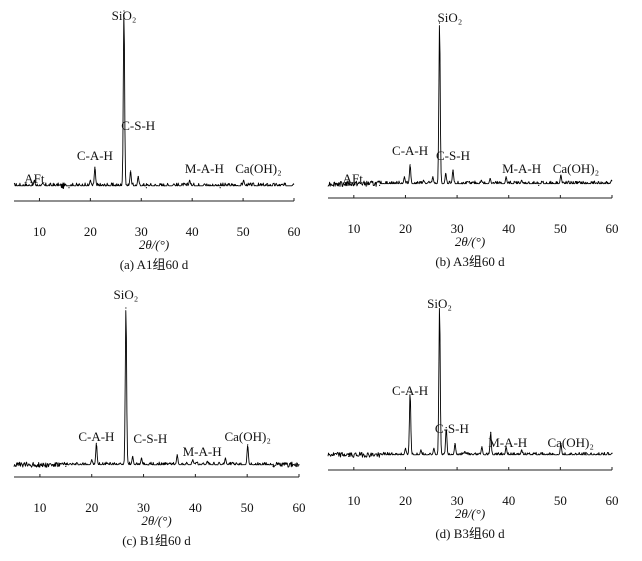 The height and width of the screenshot is (561, 642). I want to click on panel-caption: (b) A3组60 d, so click(470, 261).